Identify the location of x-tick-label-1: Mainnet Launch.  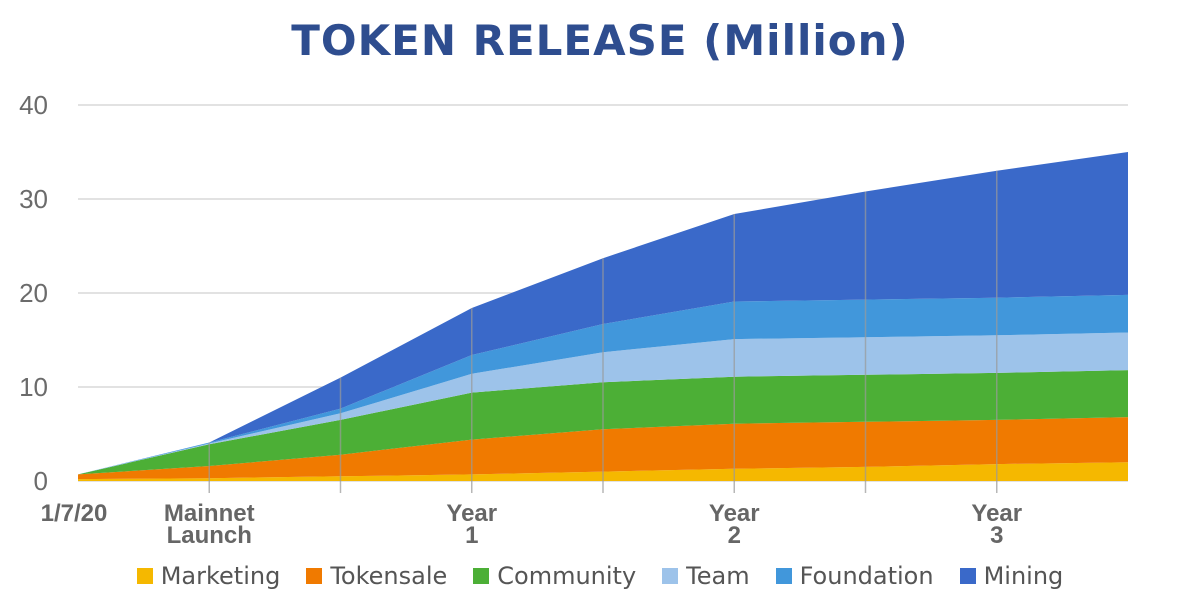
(209, 524).